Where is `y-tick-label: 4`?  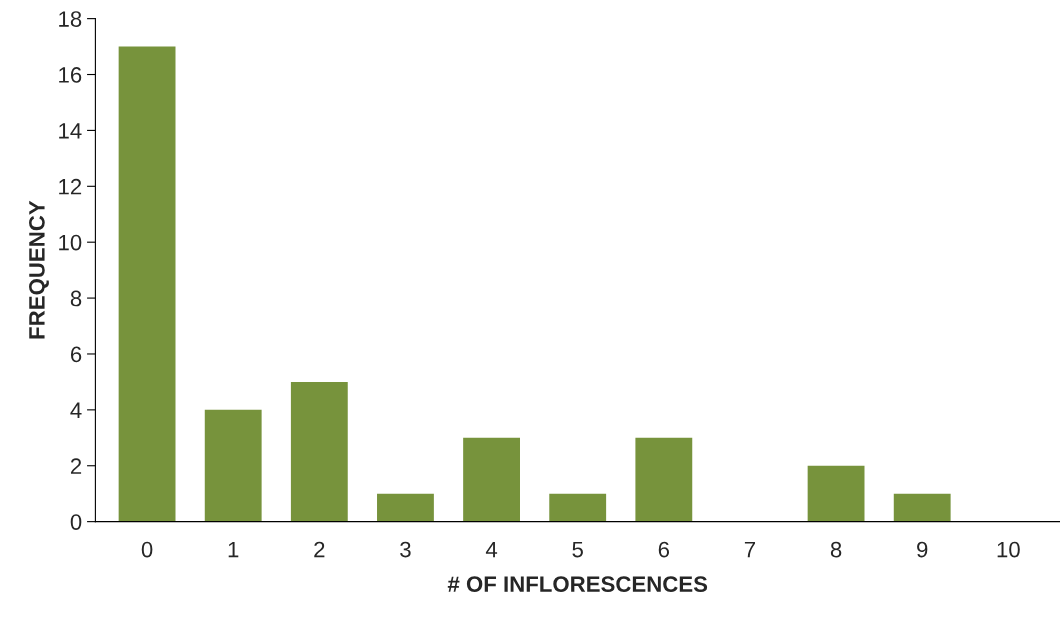
y-tick-label: 4 is located at coordinates (76, 410).